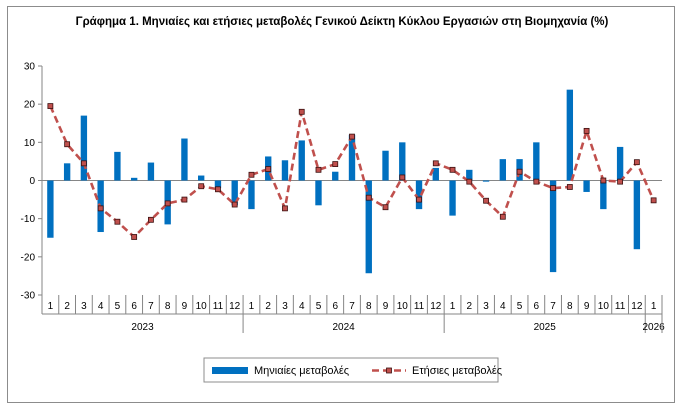 Image resolution: width=684 pixels, height=414 pixels. I want to click on y-tick-label: -10, so click(28, 219).